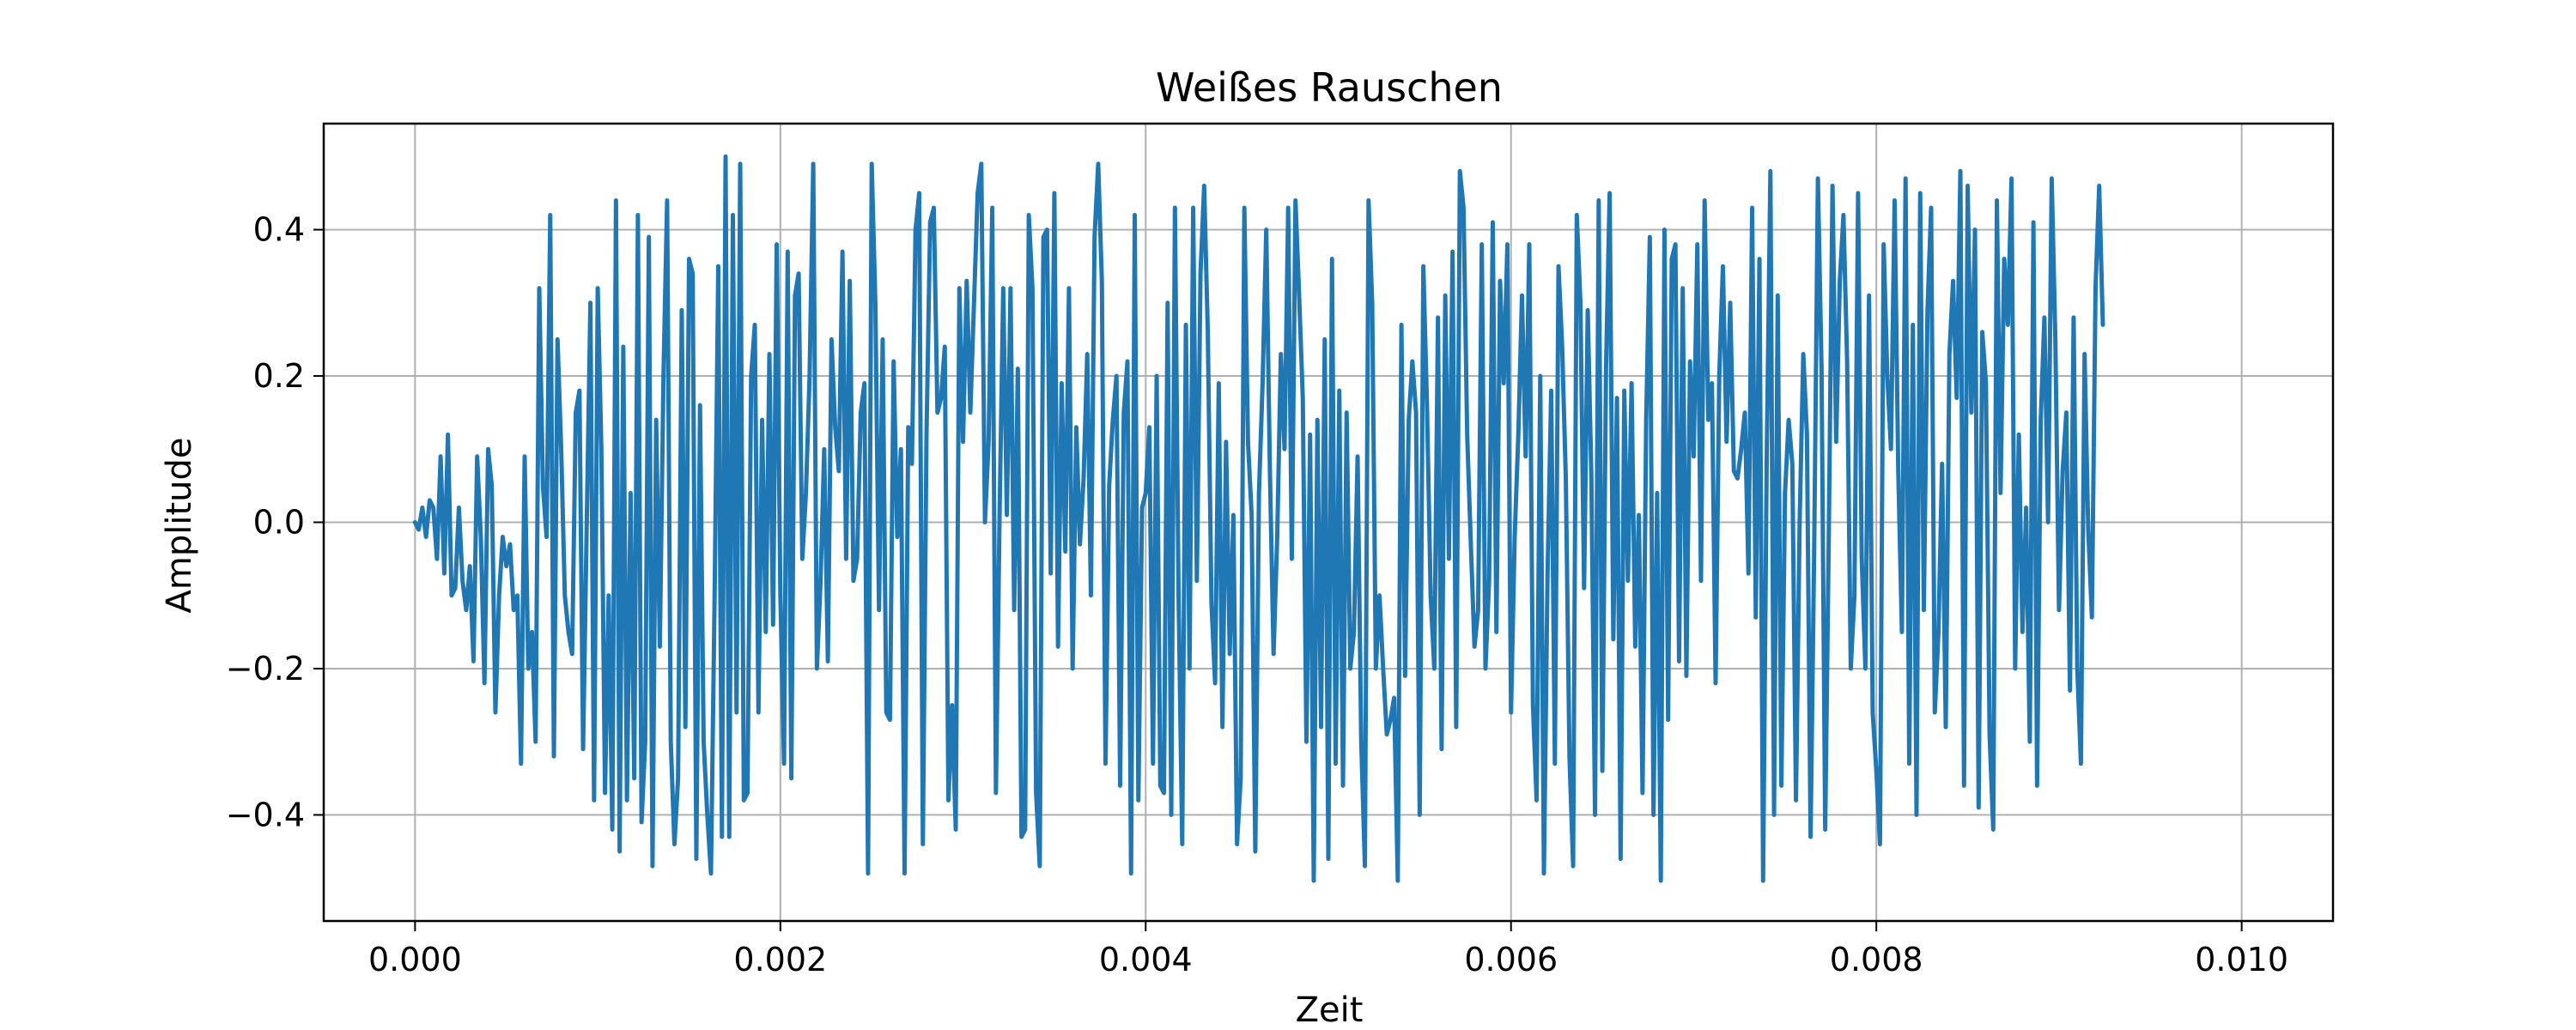 The image size is (2576, 1030). Describe the element at coordinates (1328, 949) in the screenshot. I see `x-axis-ticks: 0.000 0.002 0.004 0.006 0.008 0.010` at that location.